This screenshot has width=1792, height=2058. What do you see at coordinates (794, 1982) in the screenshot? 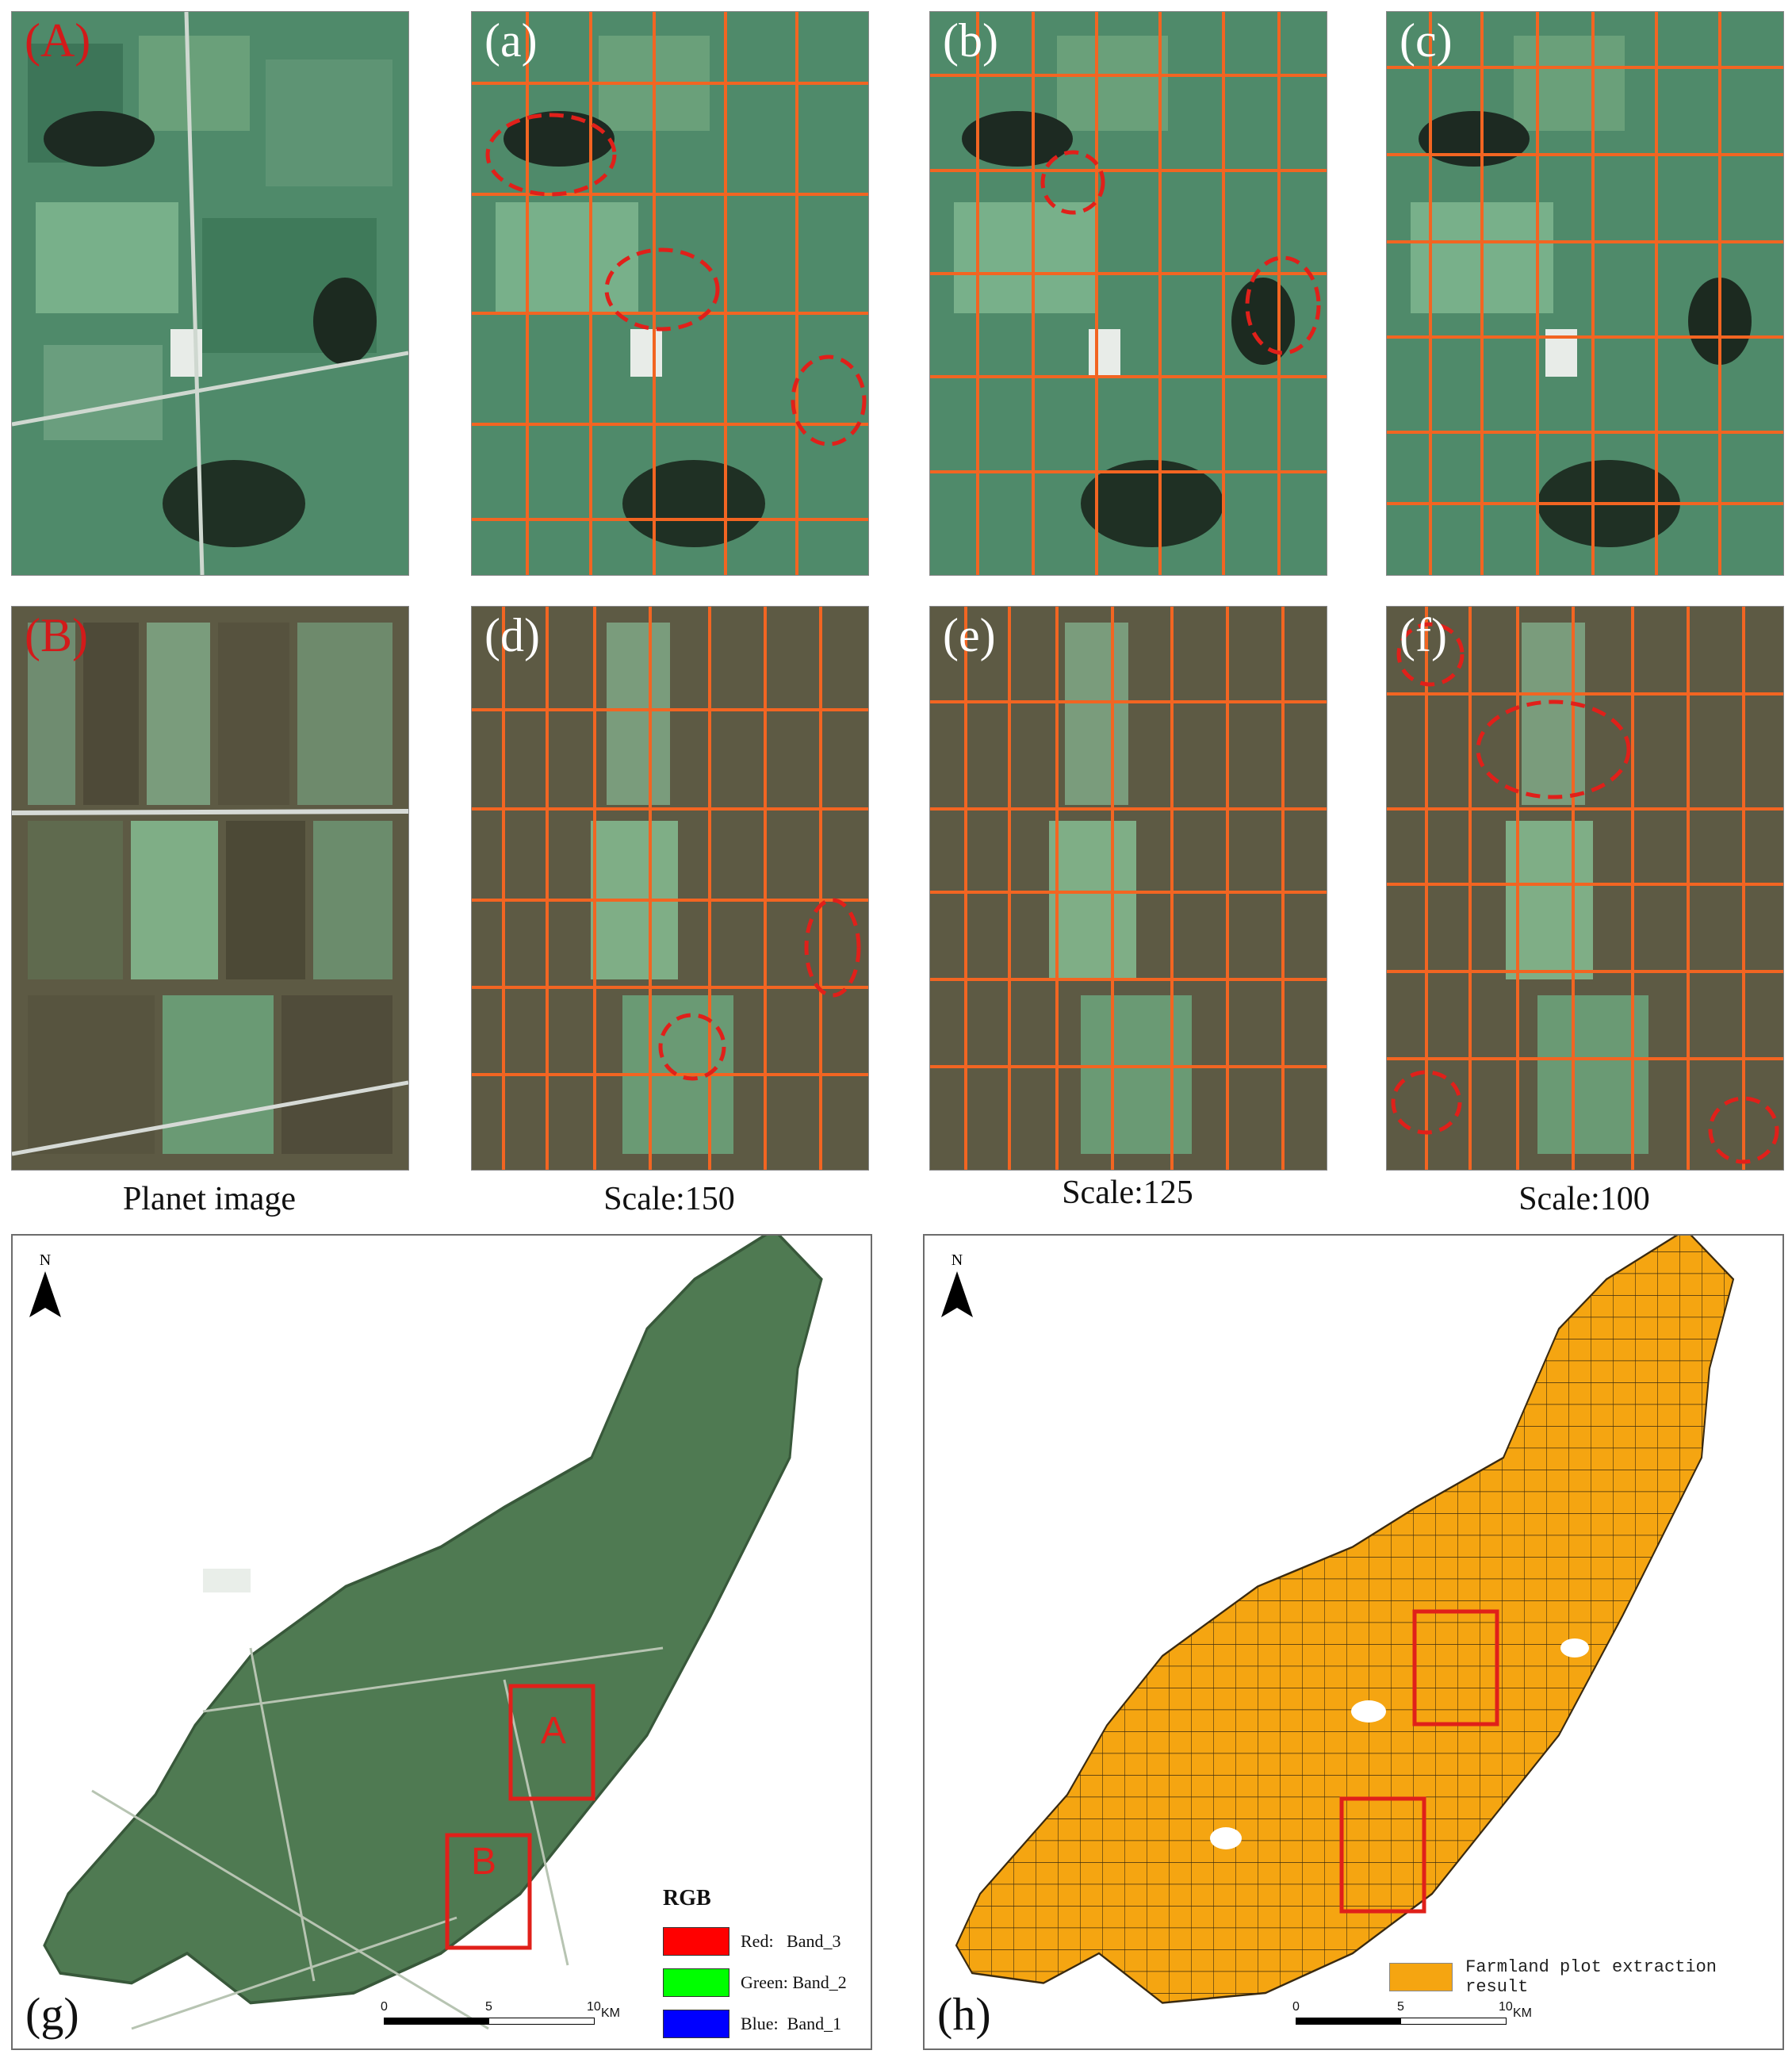
I see `legend-label: Green: Band_2` at bounding box center [794, 1982].